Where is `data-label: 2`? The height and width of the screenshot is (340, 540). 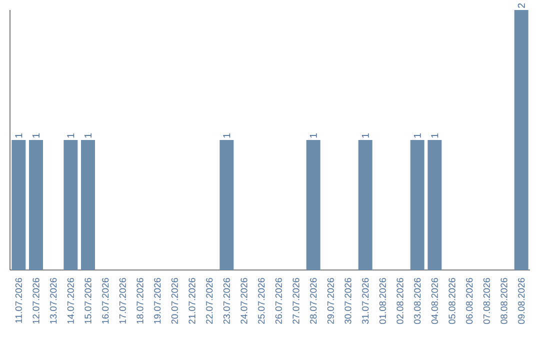 data-label: 2 is located at coordinates (521, 5).